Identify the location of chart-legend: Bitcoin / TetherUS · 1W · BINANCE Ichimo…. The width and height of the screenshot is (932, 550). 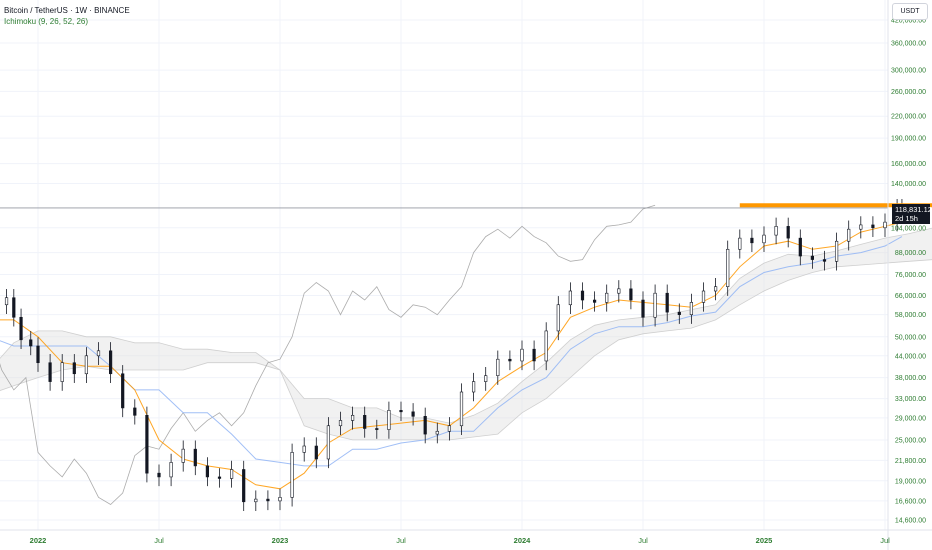
(67, 16).